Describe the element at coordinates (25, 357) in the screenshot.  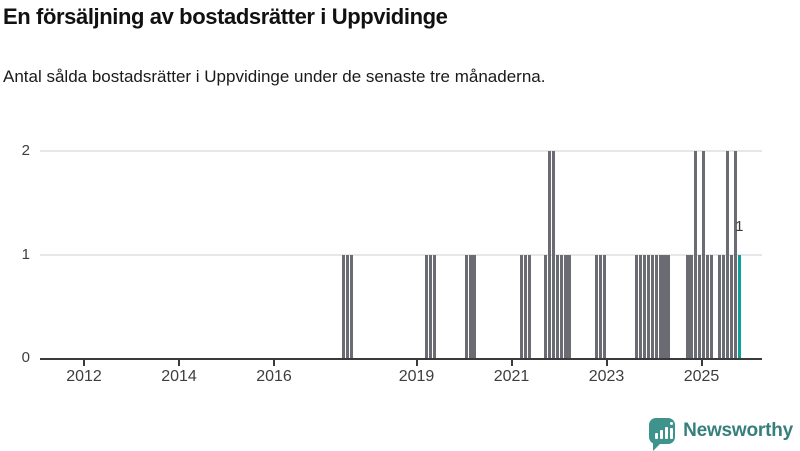
I see `y-axis-label-0: 0` at that location.